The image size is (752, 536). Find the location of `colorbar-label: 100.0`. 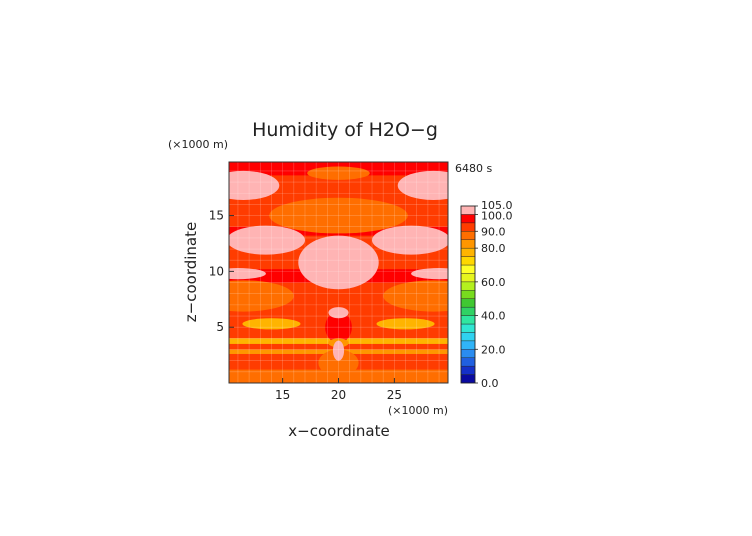

colorbar-label: 100.0 is located at coordinates (497, 215).